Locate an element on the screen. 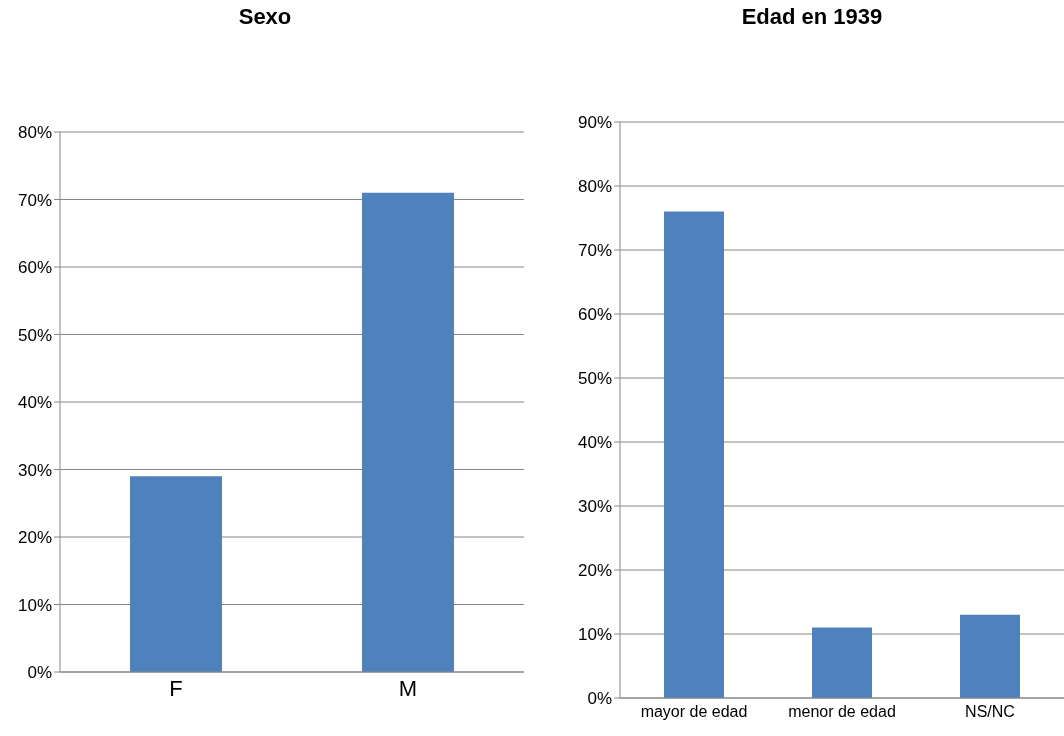 The image size is (1064, 736). x-tick-label: M is located at coordinates (408, 688).